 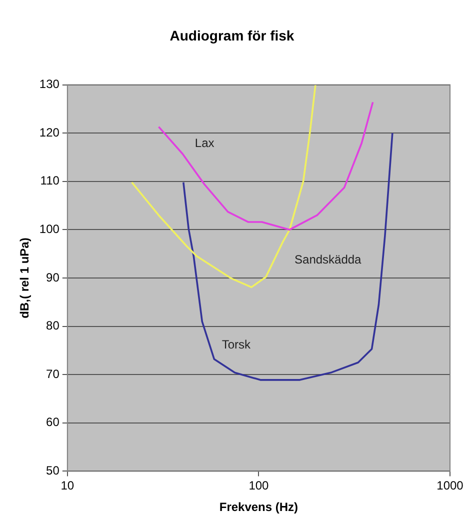 I want to click on y-tick-label: 120, so click(x=49, y=132).